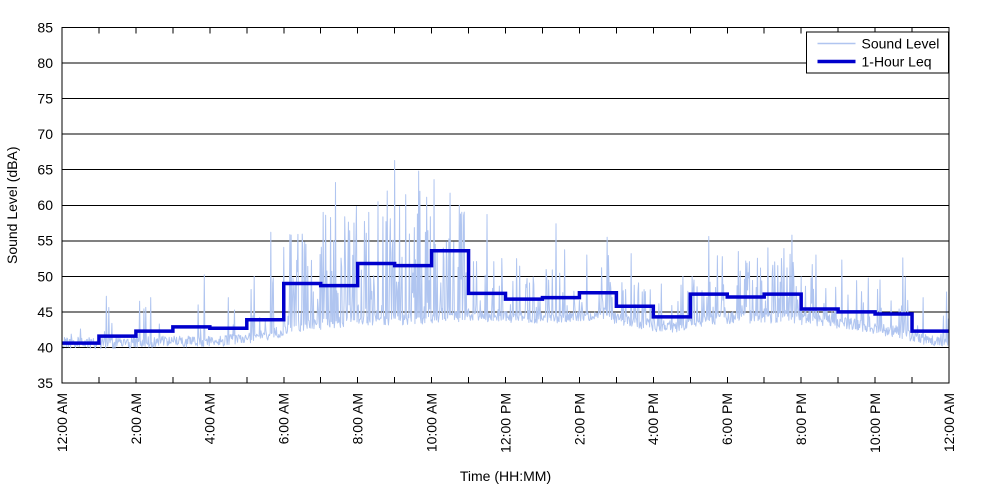 This screenshot has height=500, width=1000. Describe the element at coordinates (45, 63) in the screenshot. I see `svg-text: 80` at that location.